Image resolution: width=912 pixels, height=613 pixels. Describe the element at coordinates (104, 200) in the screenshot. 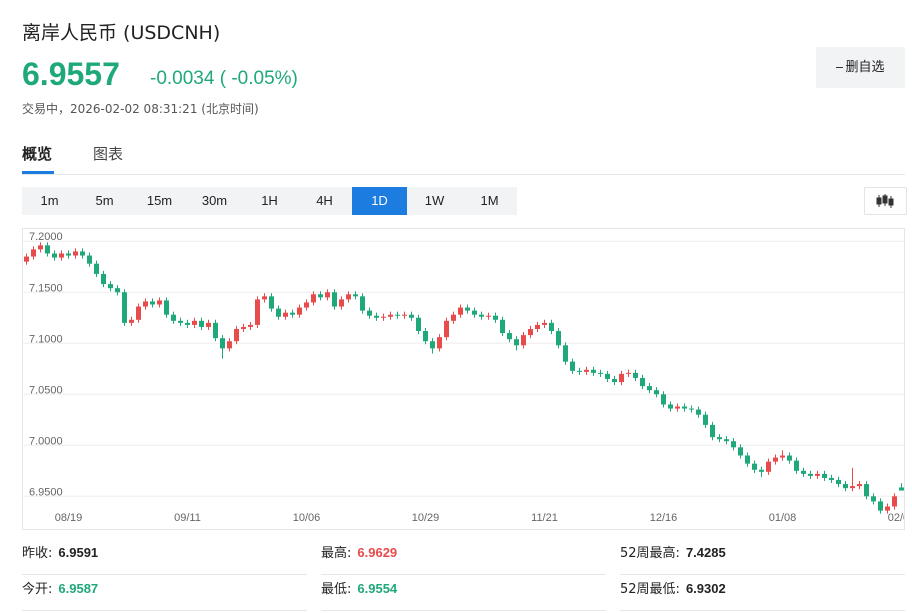

I see `period-button: 5m` at that location.